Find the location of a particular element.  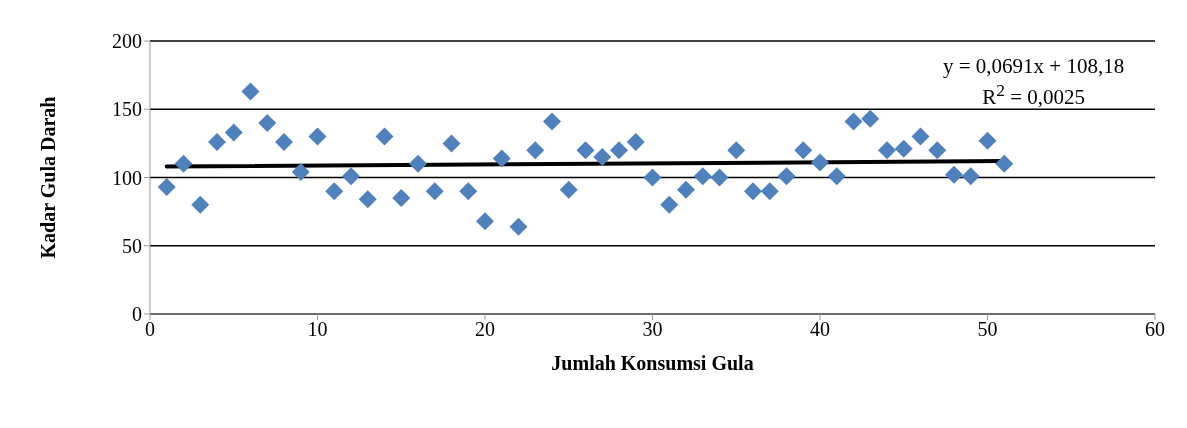

x-tick-label: 30 is located at coordinates (652, 329).